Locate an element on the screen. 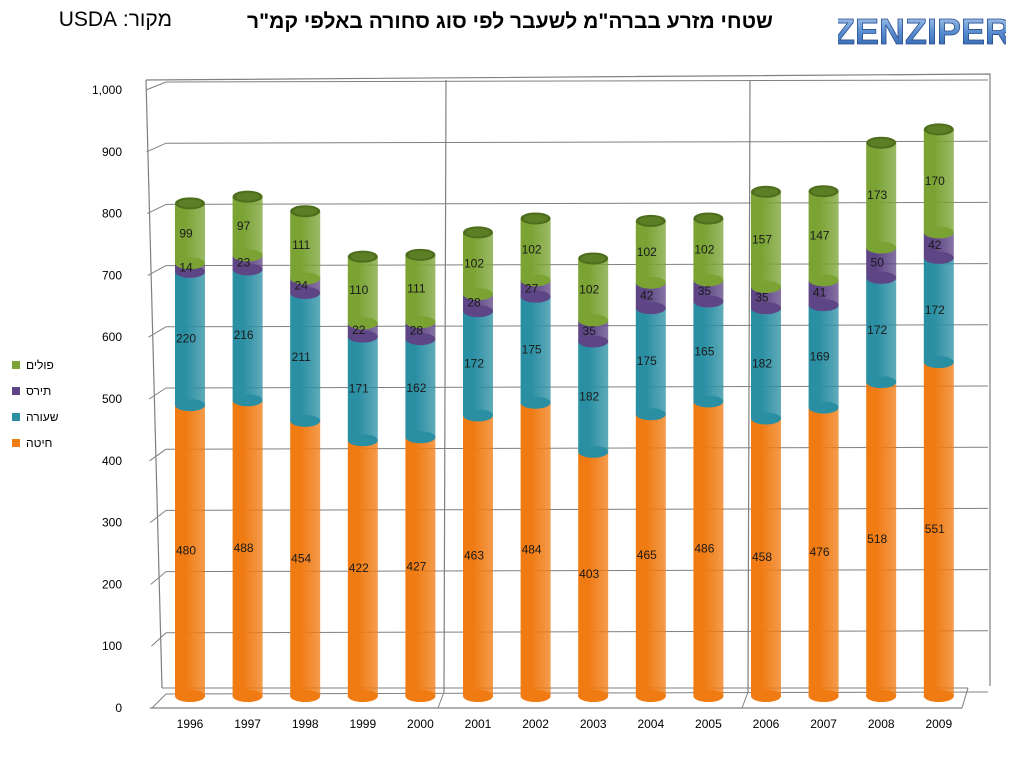 The height and width of the screenshot is (768, 1024). data-label: 172 is located at coordinates (474, 363).